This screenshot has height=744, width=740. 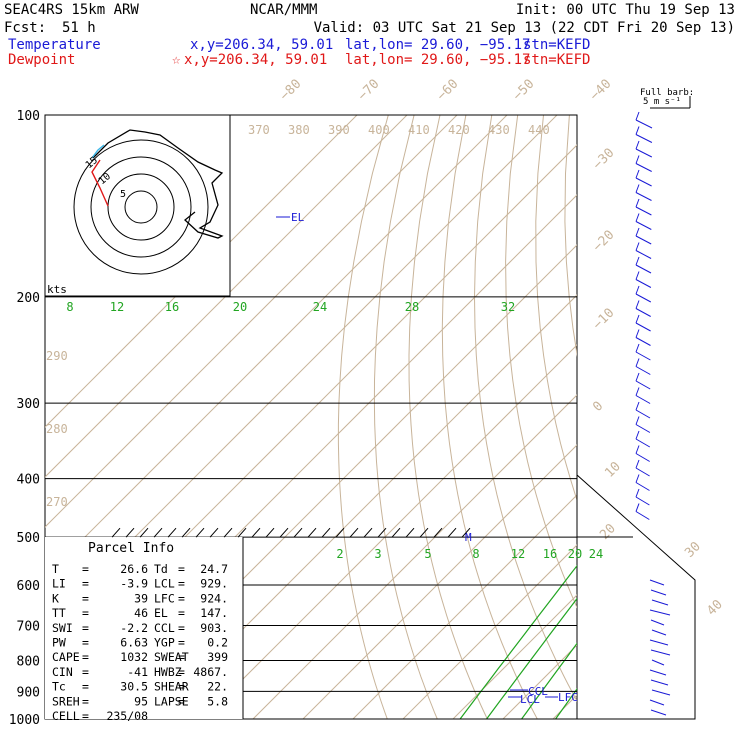 I want to click on mixing-ratio-label: 28, so click(x=412, y=307).